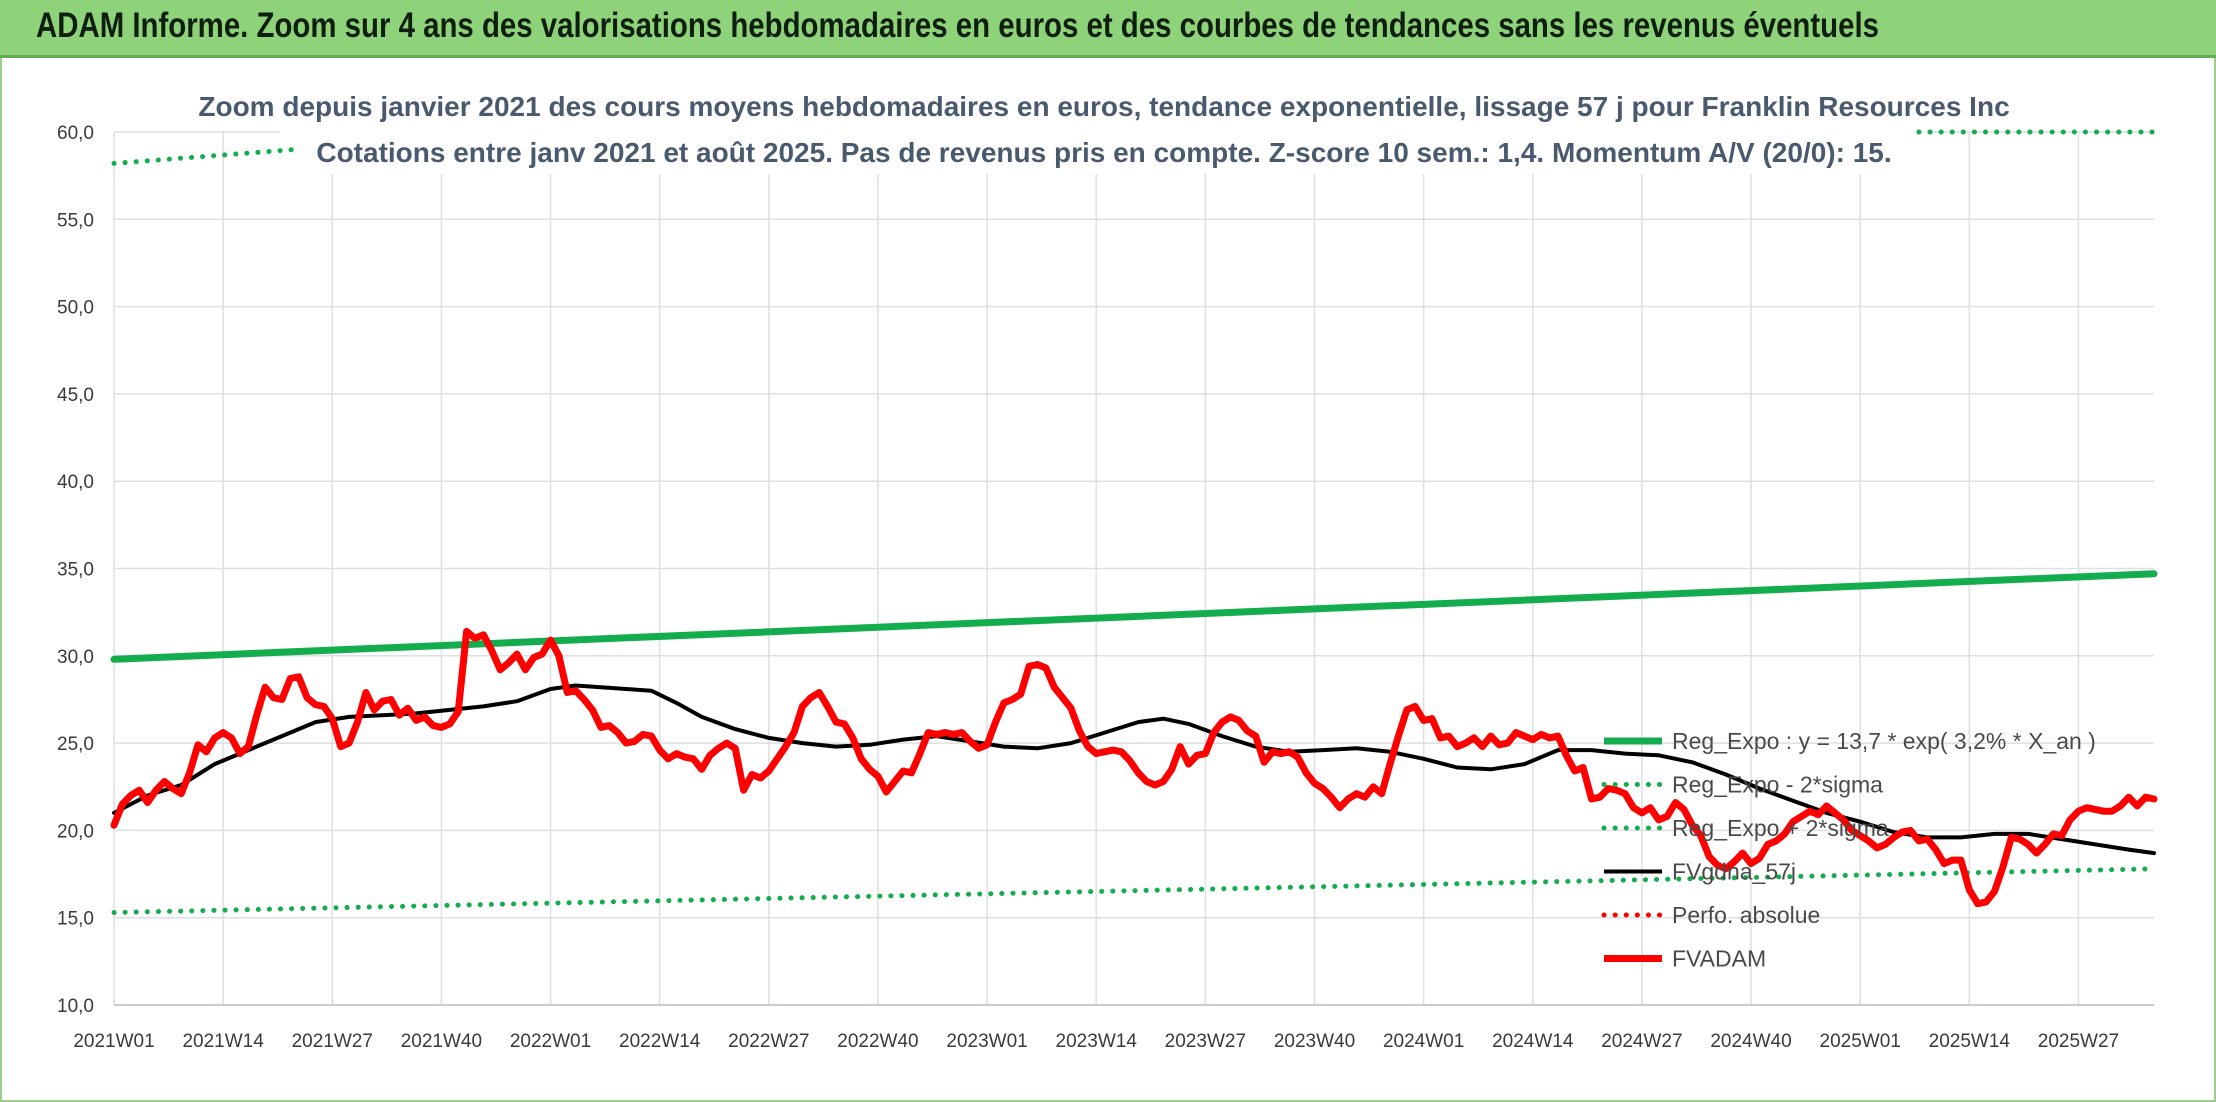  Describe the element at coordinates (75, 133) in the screenshot. I see `y-tick-label: 60,0` at that location.